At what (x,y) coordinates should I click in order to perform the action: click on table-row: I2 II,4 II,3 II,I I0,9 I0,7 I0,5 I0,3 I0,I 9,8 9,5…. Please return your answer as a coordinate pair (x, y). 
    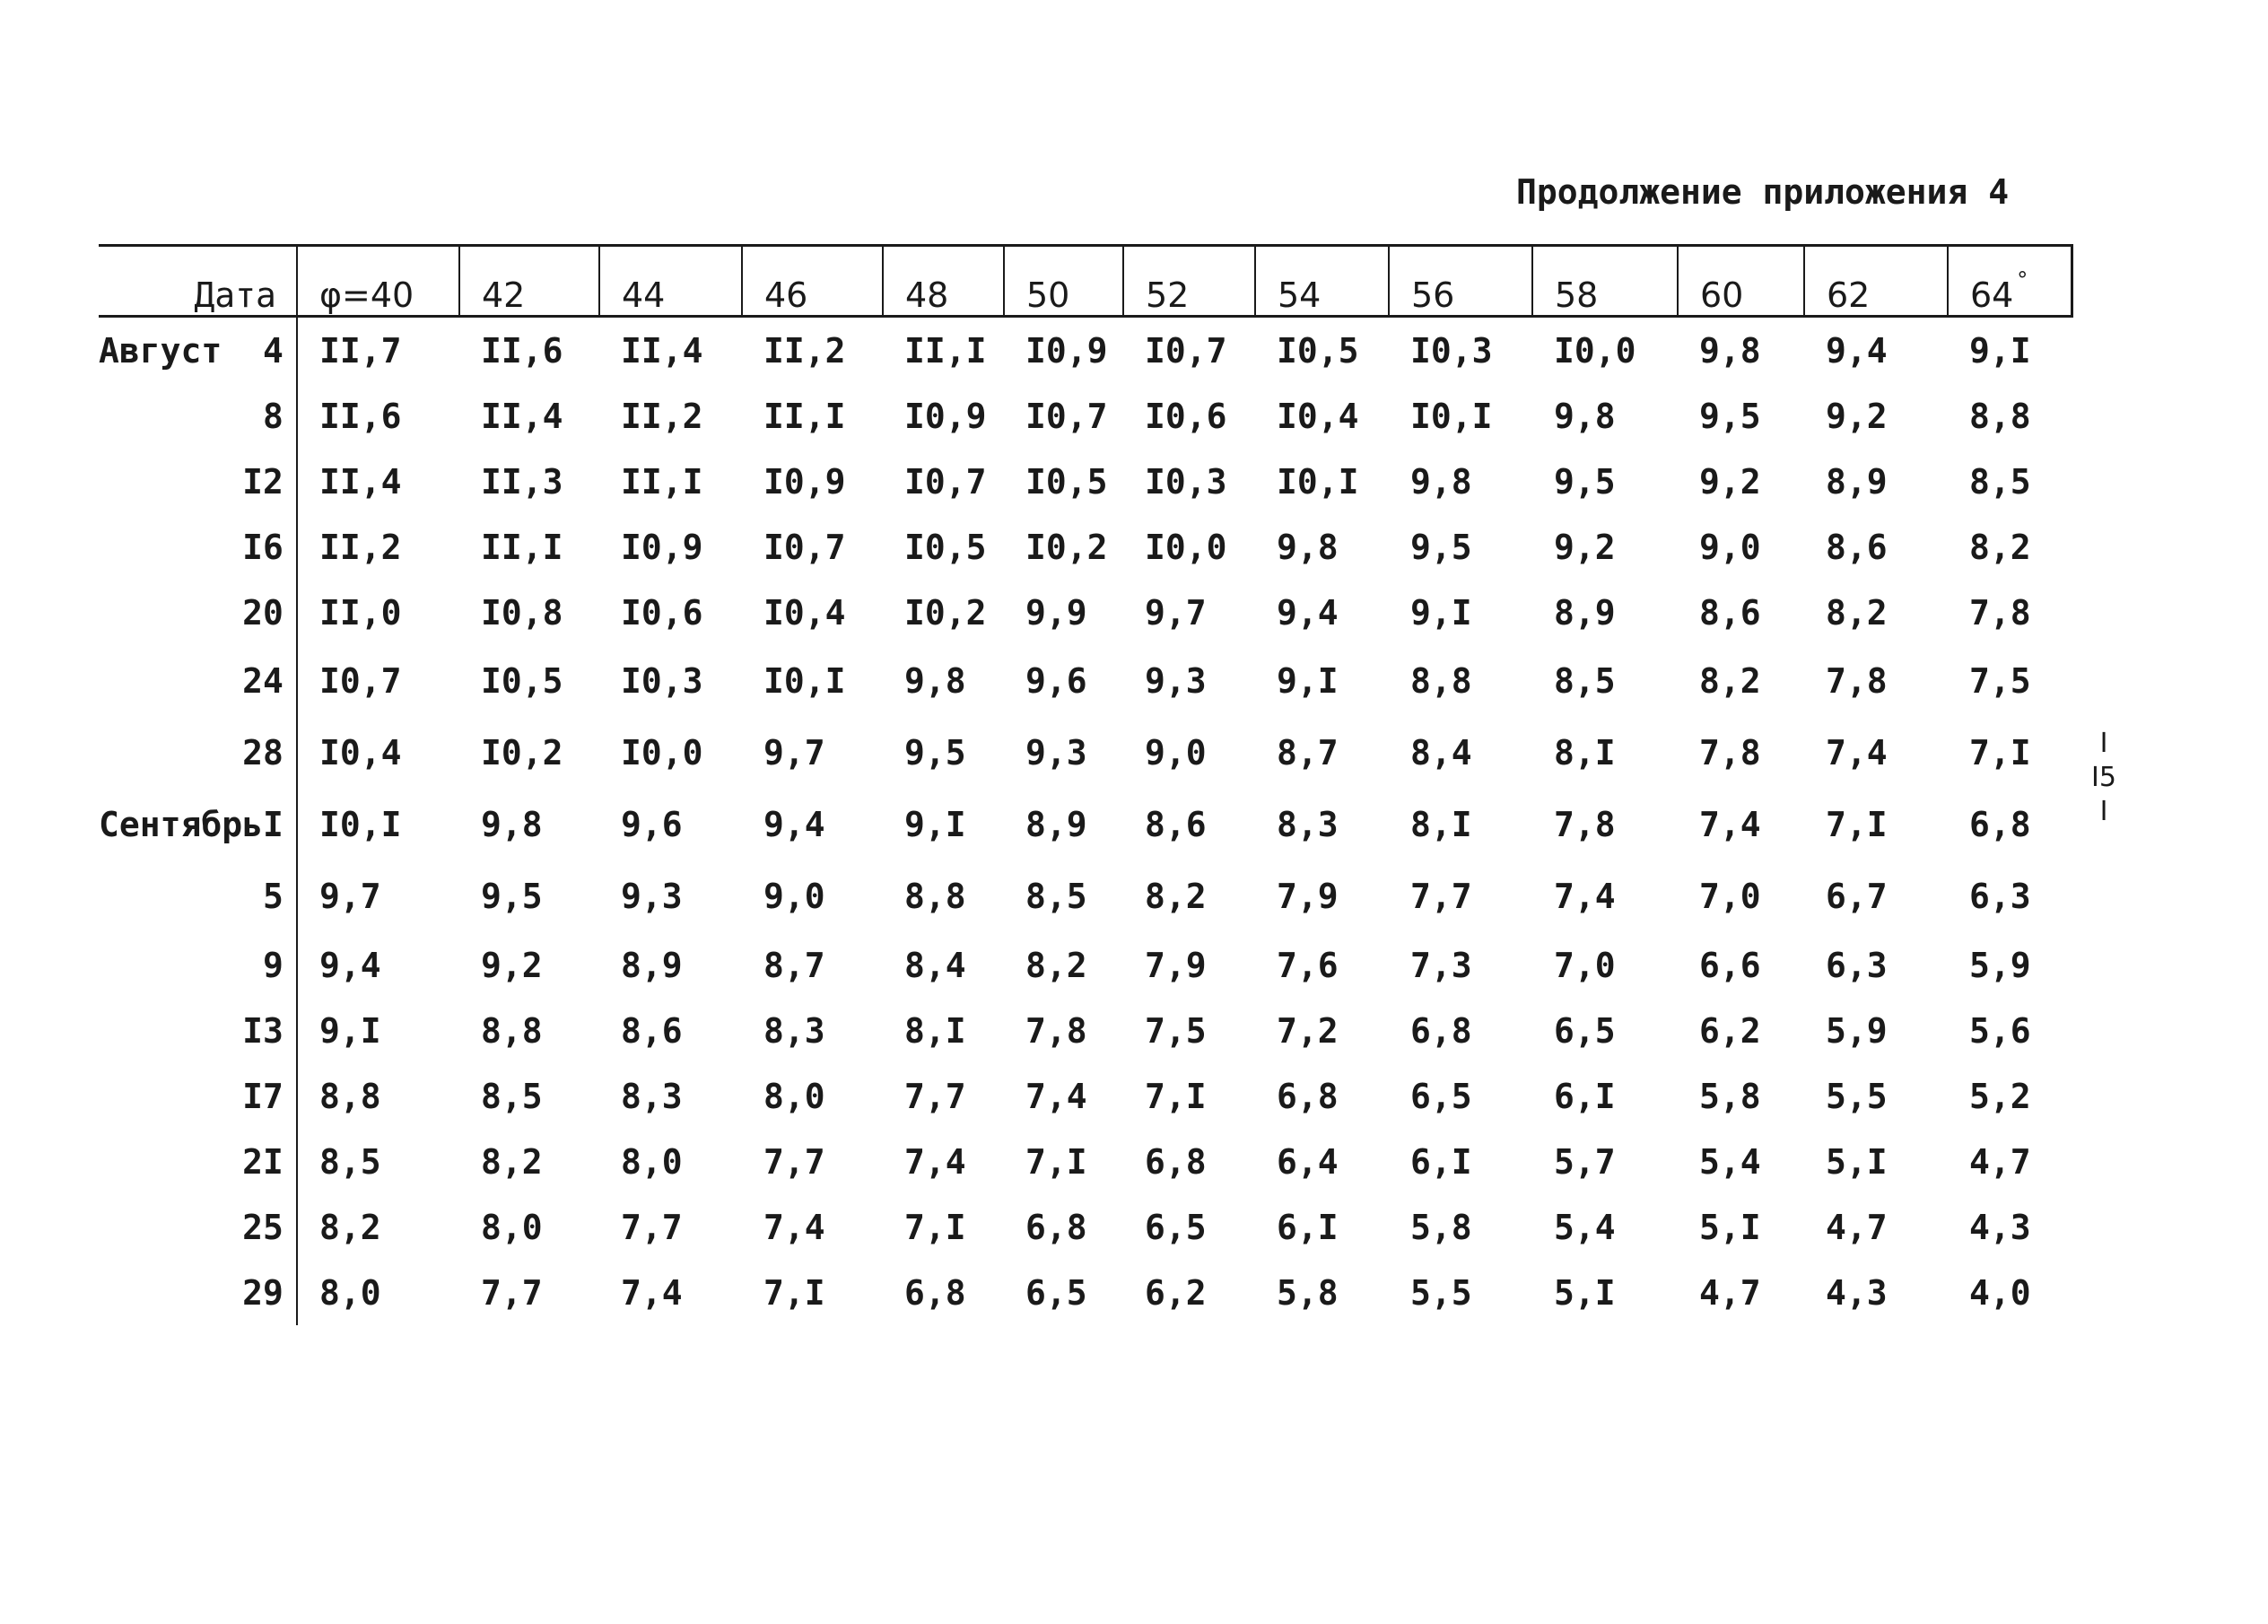
    Looking at the image, I should click on (1085, 482).